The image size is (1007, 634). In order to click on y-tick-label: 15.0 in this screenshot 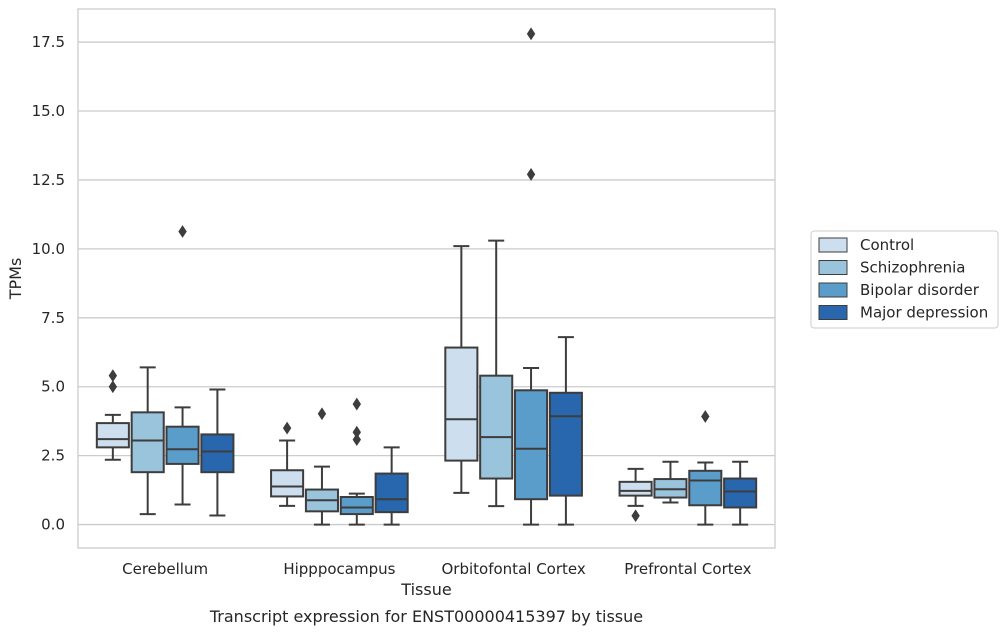, I will do `click(48, 111)`.